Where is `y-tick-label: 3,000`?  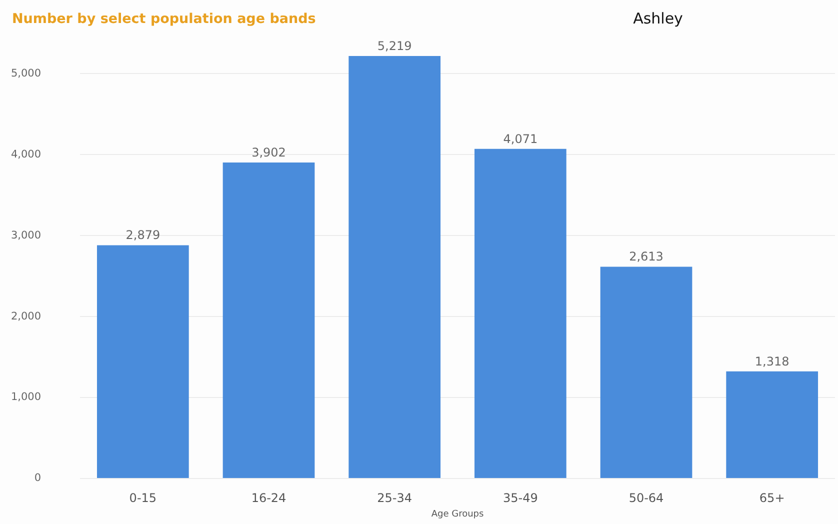 y-tick-label: 3,000 is located at coordinates (25, 235).